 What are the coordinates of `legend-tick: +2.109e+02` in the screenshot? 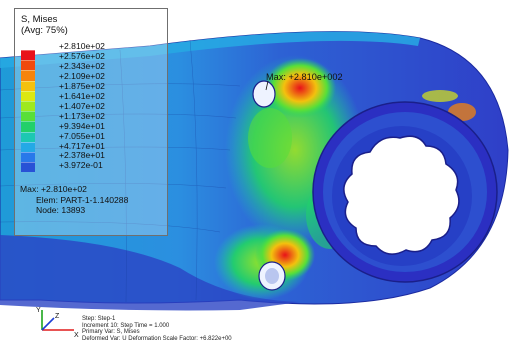 It's located at (82, 75).